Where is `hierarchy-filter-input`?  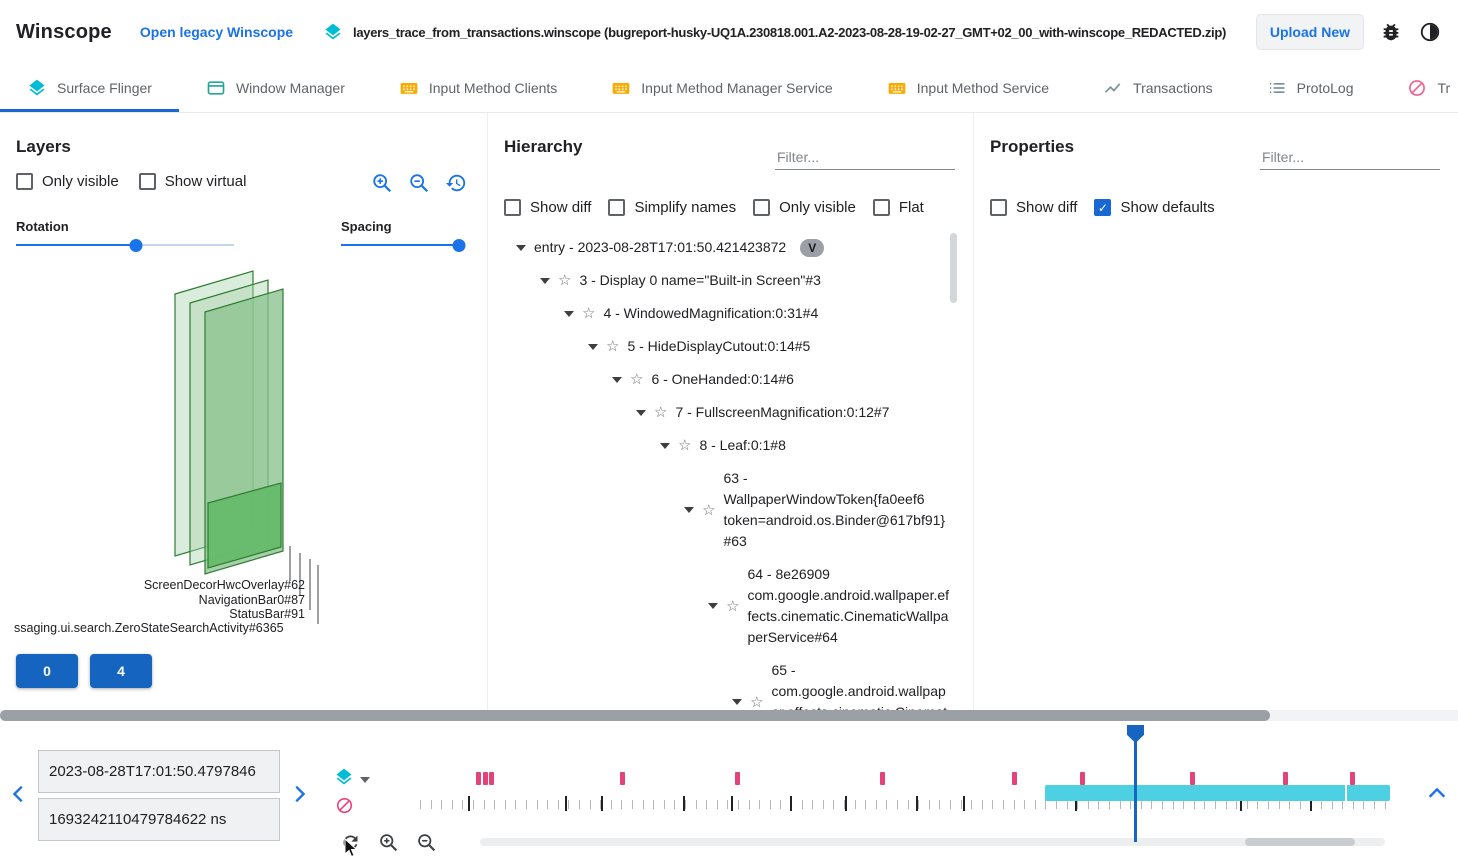
hierarchy-filter-input is located at coordinates (865, 157).